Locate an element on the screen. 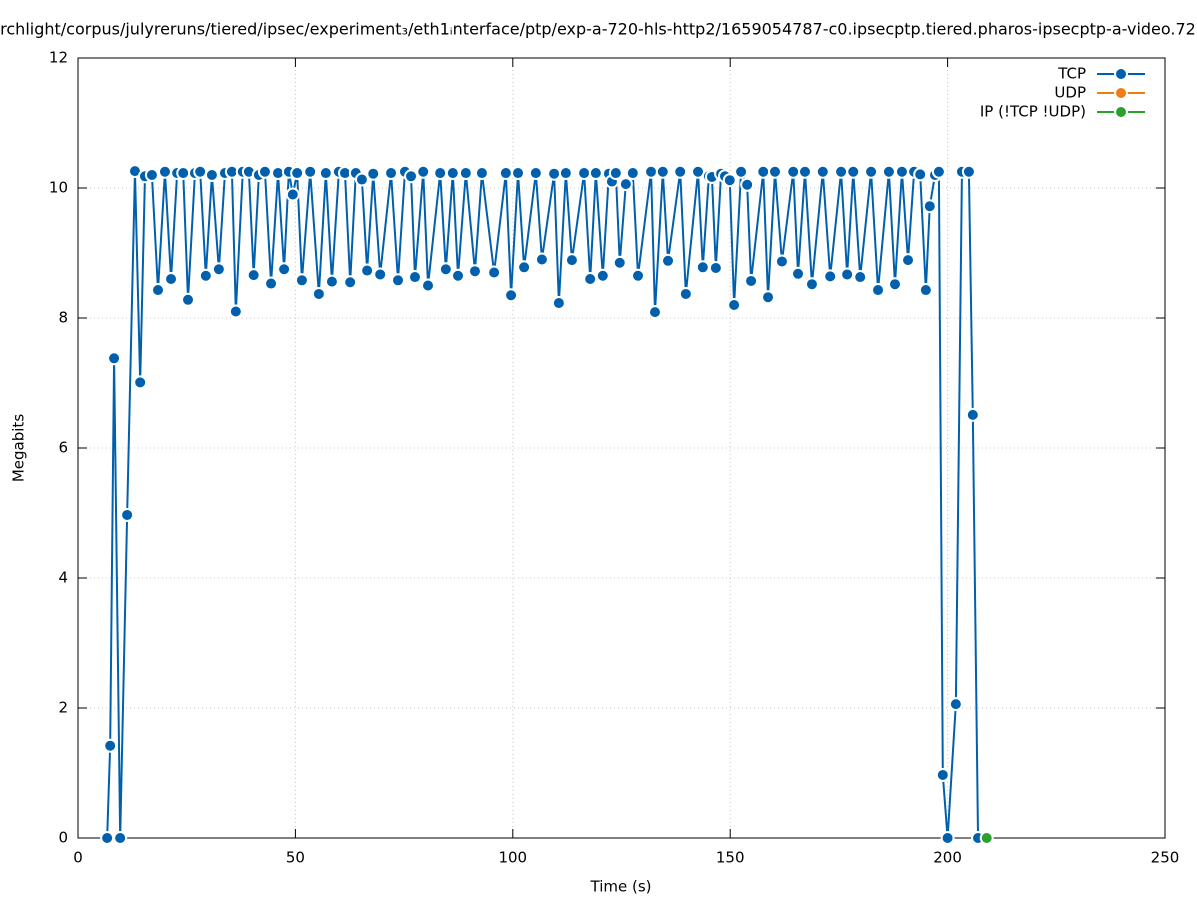 Image resolution: width=1197 pixels, height=900 pixels. legend-label: UDP is located at coordinates (1070, 93).